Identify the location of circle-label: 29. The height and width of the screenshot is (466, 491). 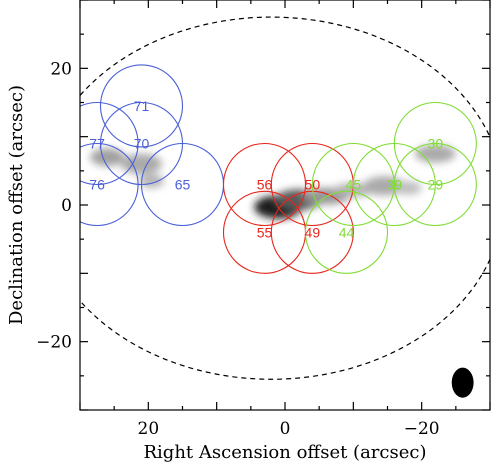
(436, 185).